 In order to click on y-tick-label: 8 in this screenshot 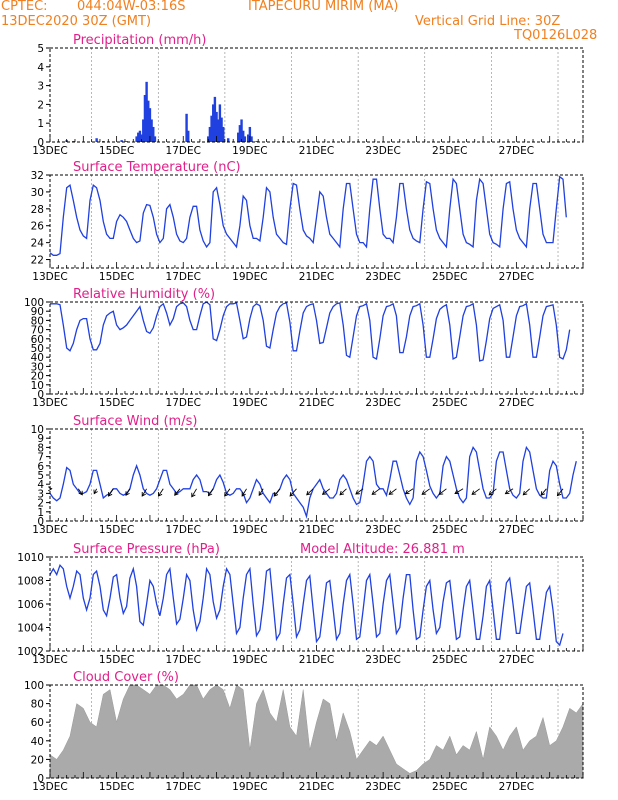, I will do `click(40, 448)`.